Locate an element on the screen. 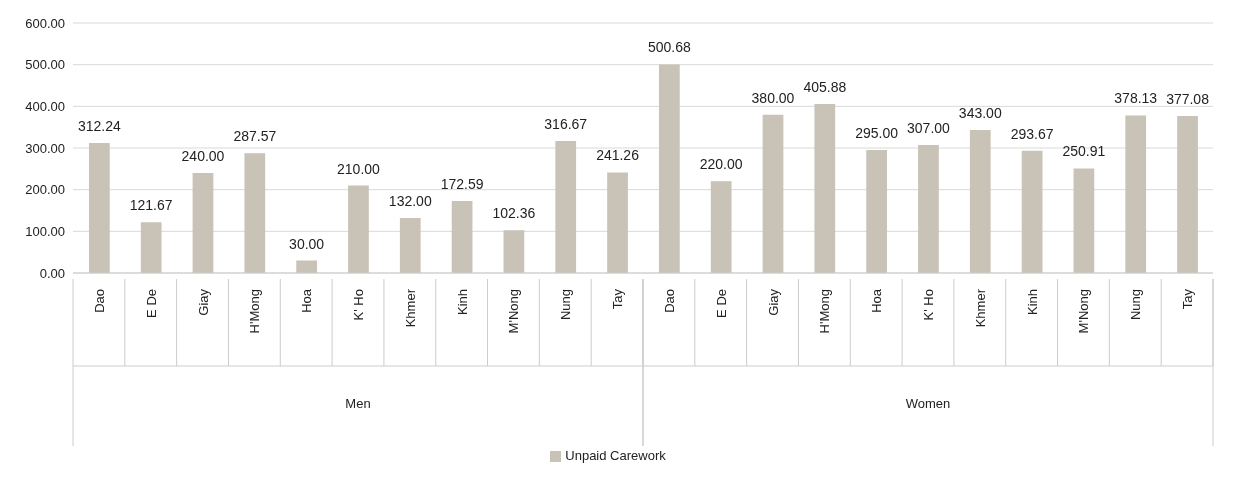 The height and width of the screenshot is (477, 1233). y-tick-label: 0.00 is located at coordinates (52, 273).